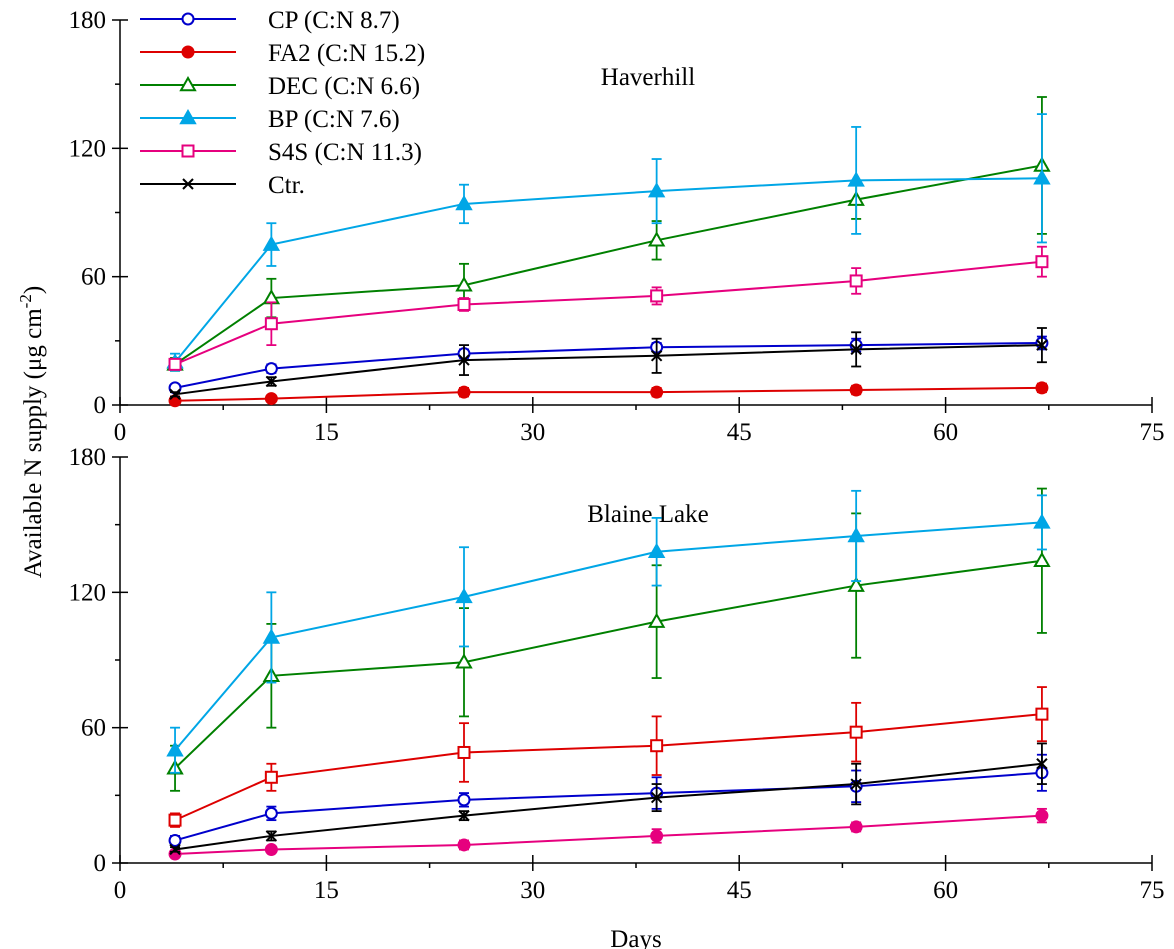 The height and width of the screenshot is (949, 1174). I want to click on panel-title: Blaine Lake, so click(647, 514).